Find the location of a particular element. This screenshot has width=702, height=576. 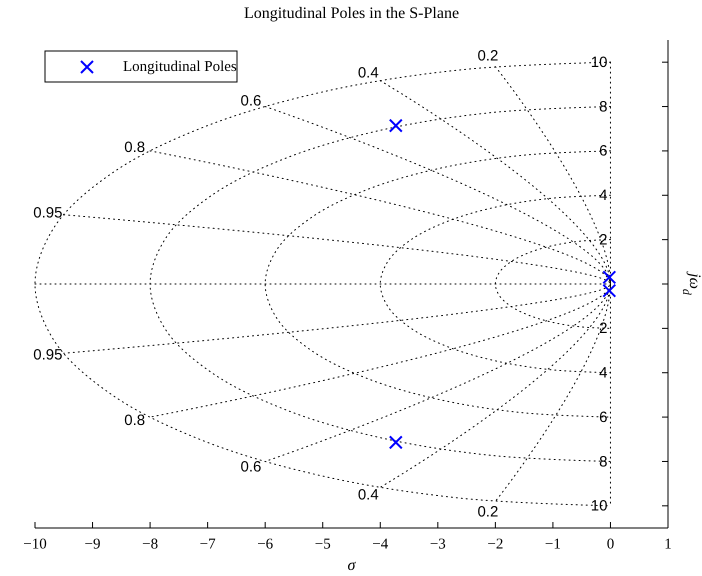

text: 0.6 is located at coordinates (251, 101).